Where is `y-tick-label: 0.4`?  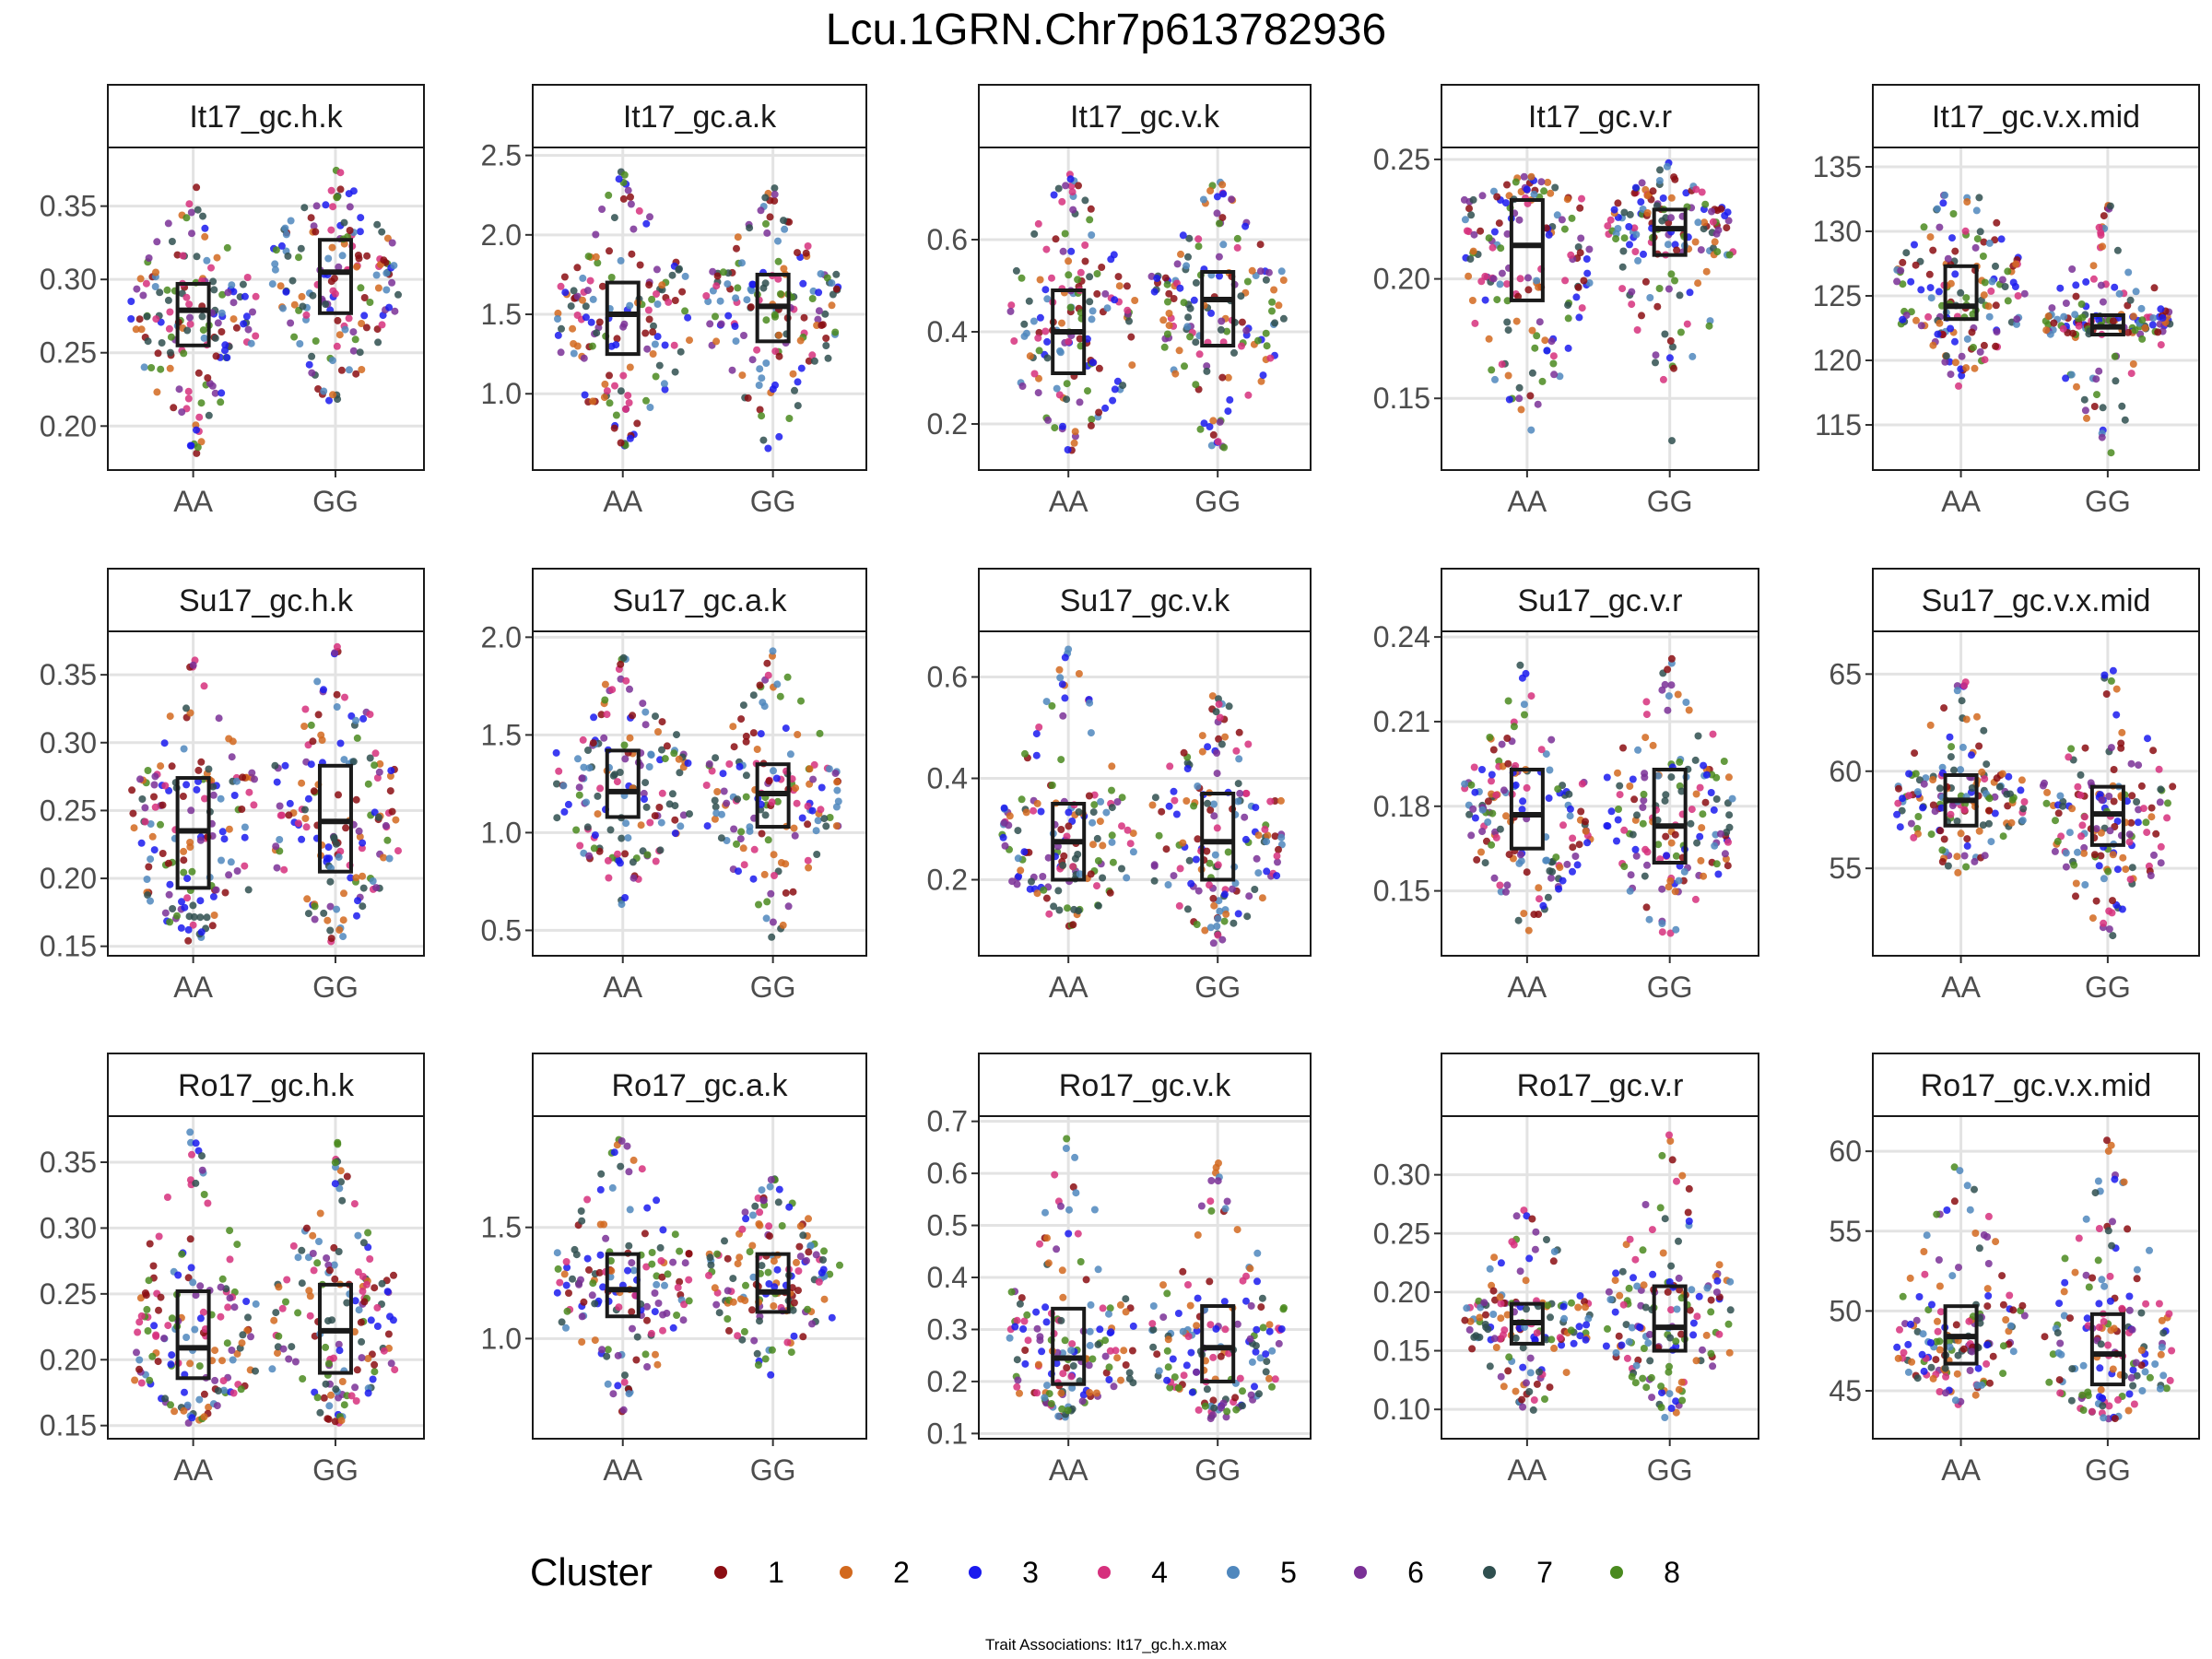
y-tick-label: 0.4 is located at coordinates (947, 778).